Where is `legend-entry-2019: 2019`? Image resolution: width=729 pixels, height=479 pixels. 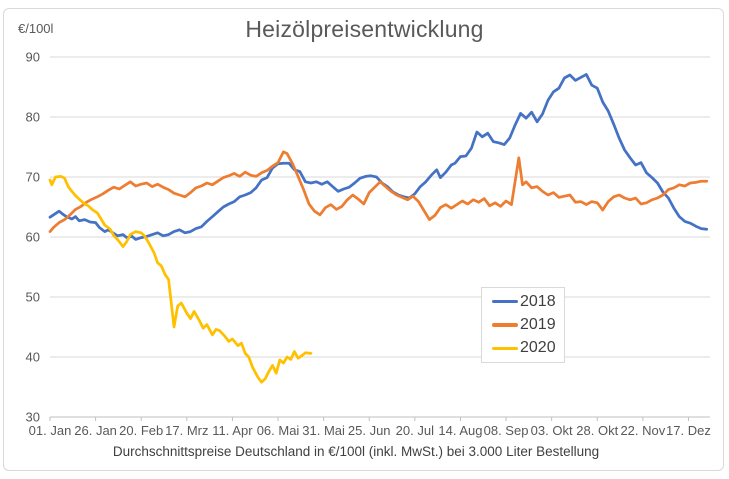 legend-entry-2019: 2019 is located at coordinates (528, 325).